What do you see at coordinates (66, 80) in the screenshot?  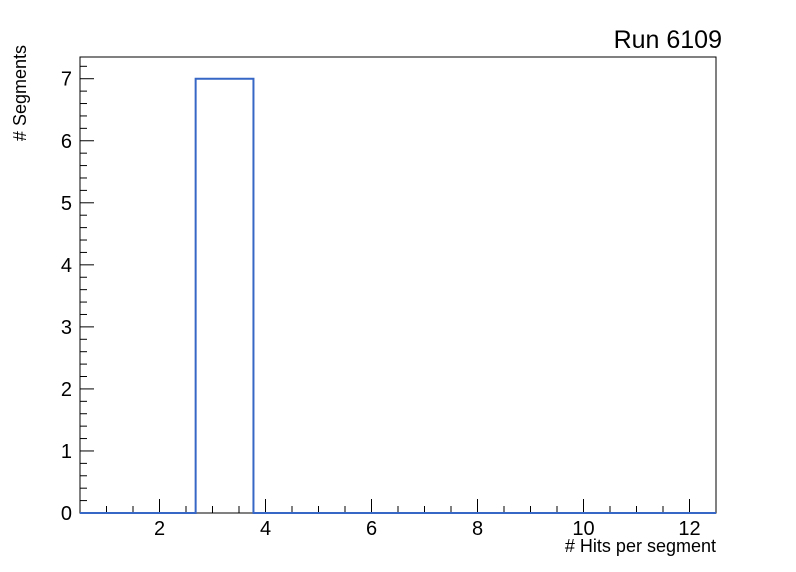 I see `y-tick-label: 7` at bounding box center [66, 80].